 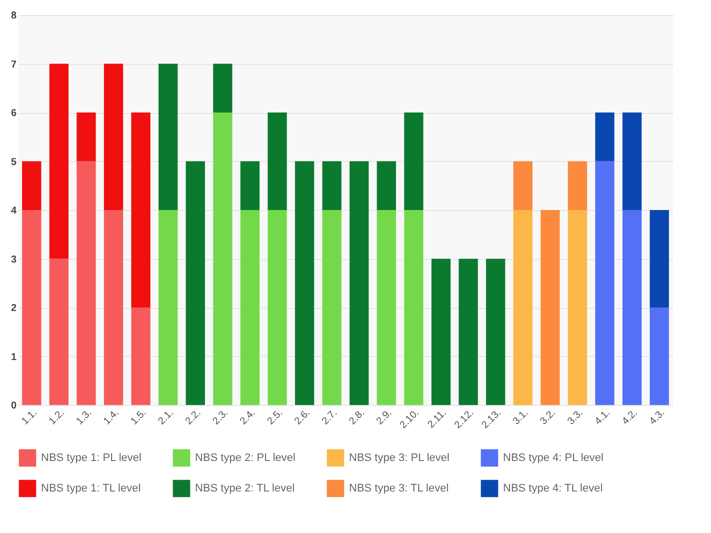 I want to click on y-tick-label: 4, so click(x=13, y=211).